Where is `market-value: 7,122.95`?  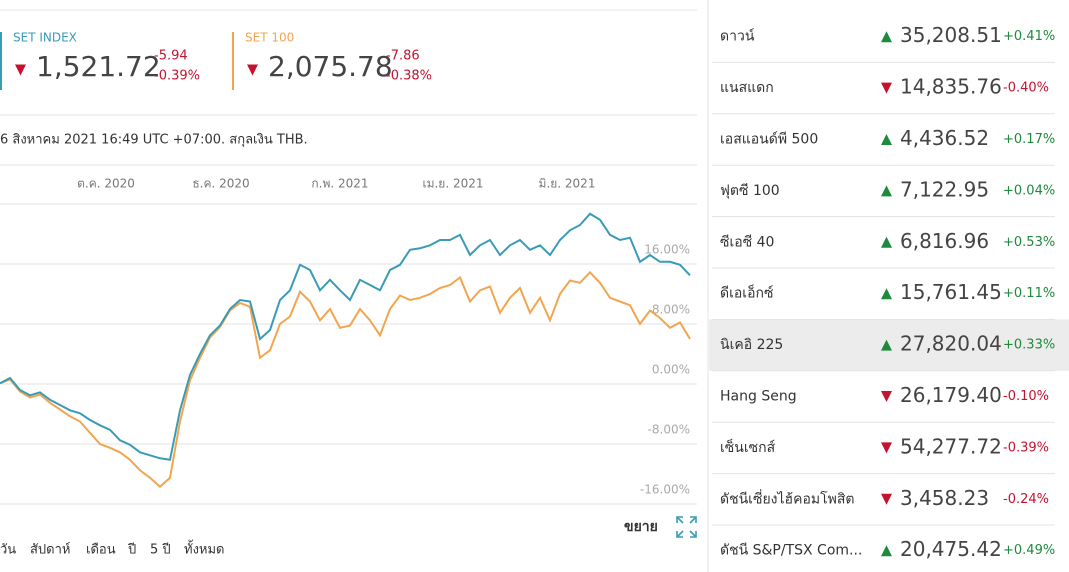
market-value: 7,122.95 is located at coordinates (944, 189).